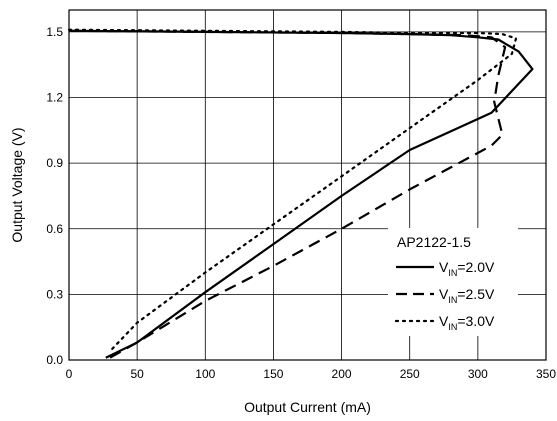  Describe the element at coordinates (69, 374) in the screenshot. I see `x-tick-label: 0` at that location.